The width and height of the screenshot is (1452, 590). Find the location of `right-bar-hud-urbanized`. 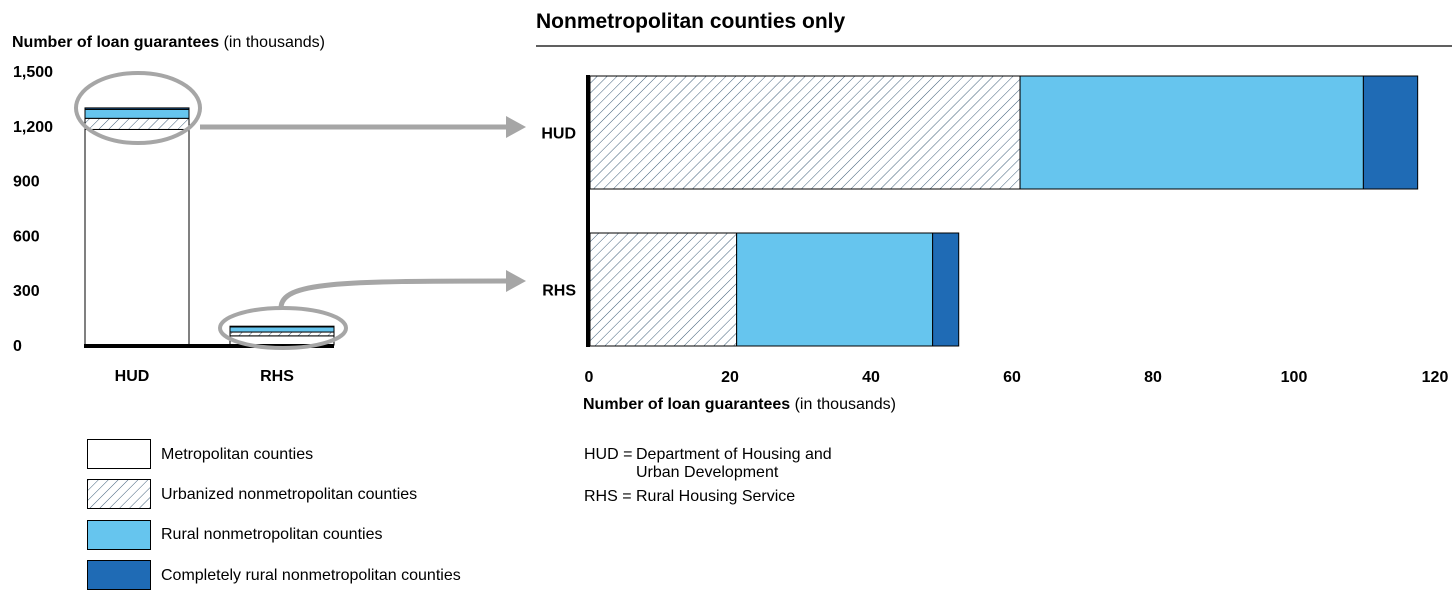

right-bar-hud-urbanized is located at coordinates (805, 132).